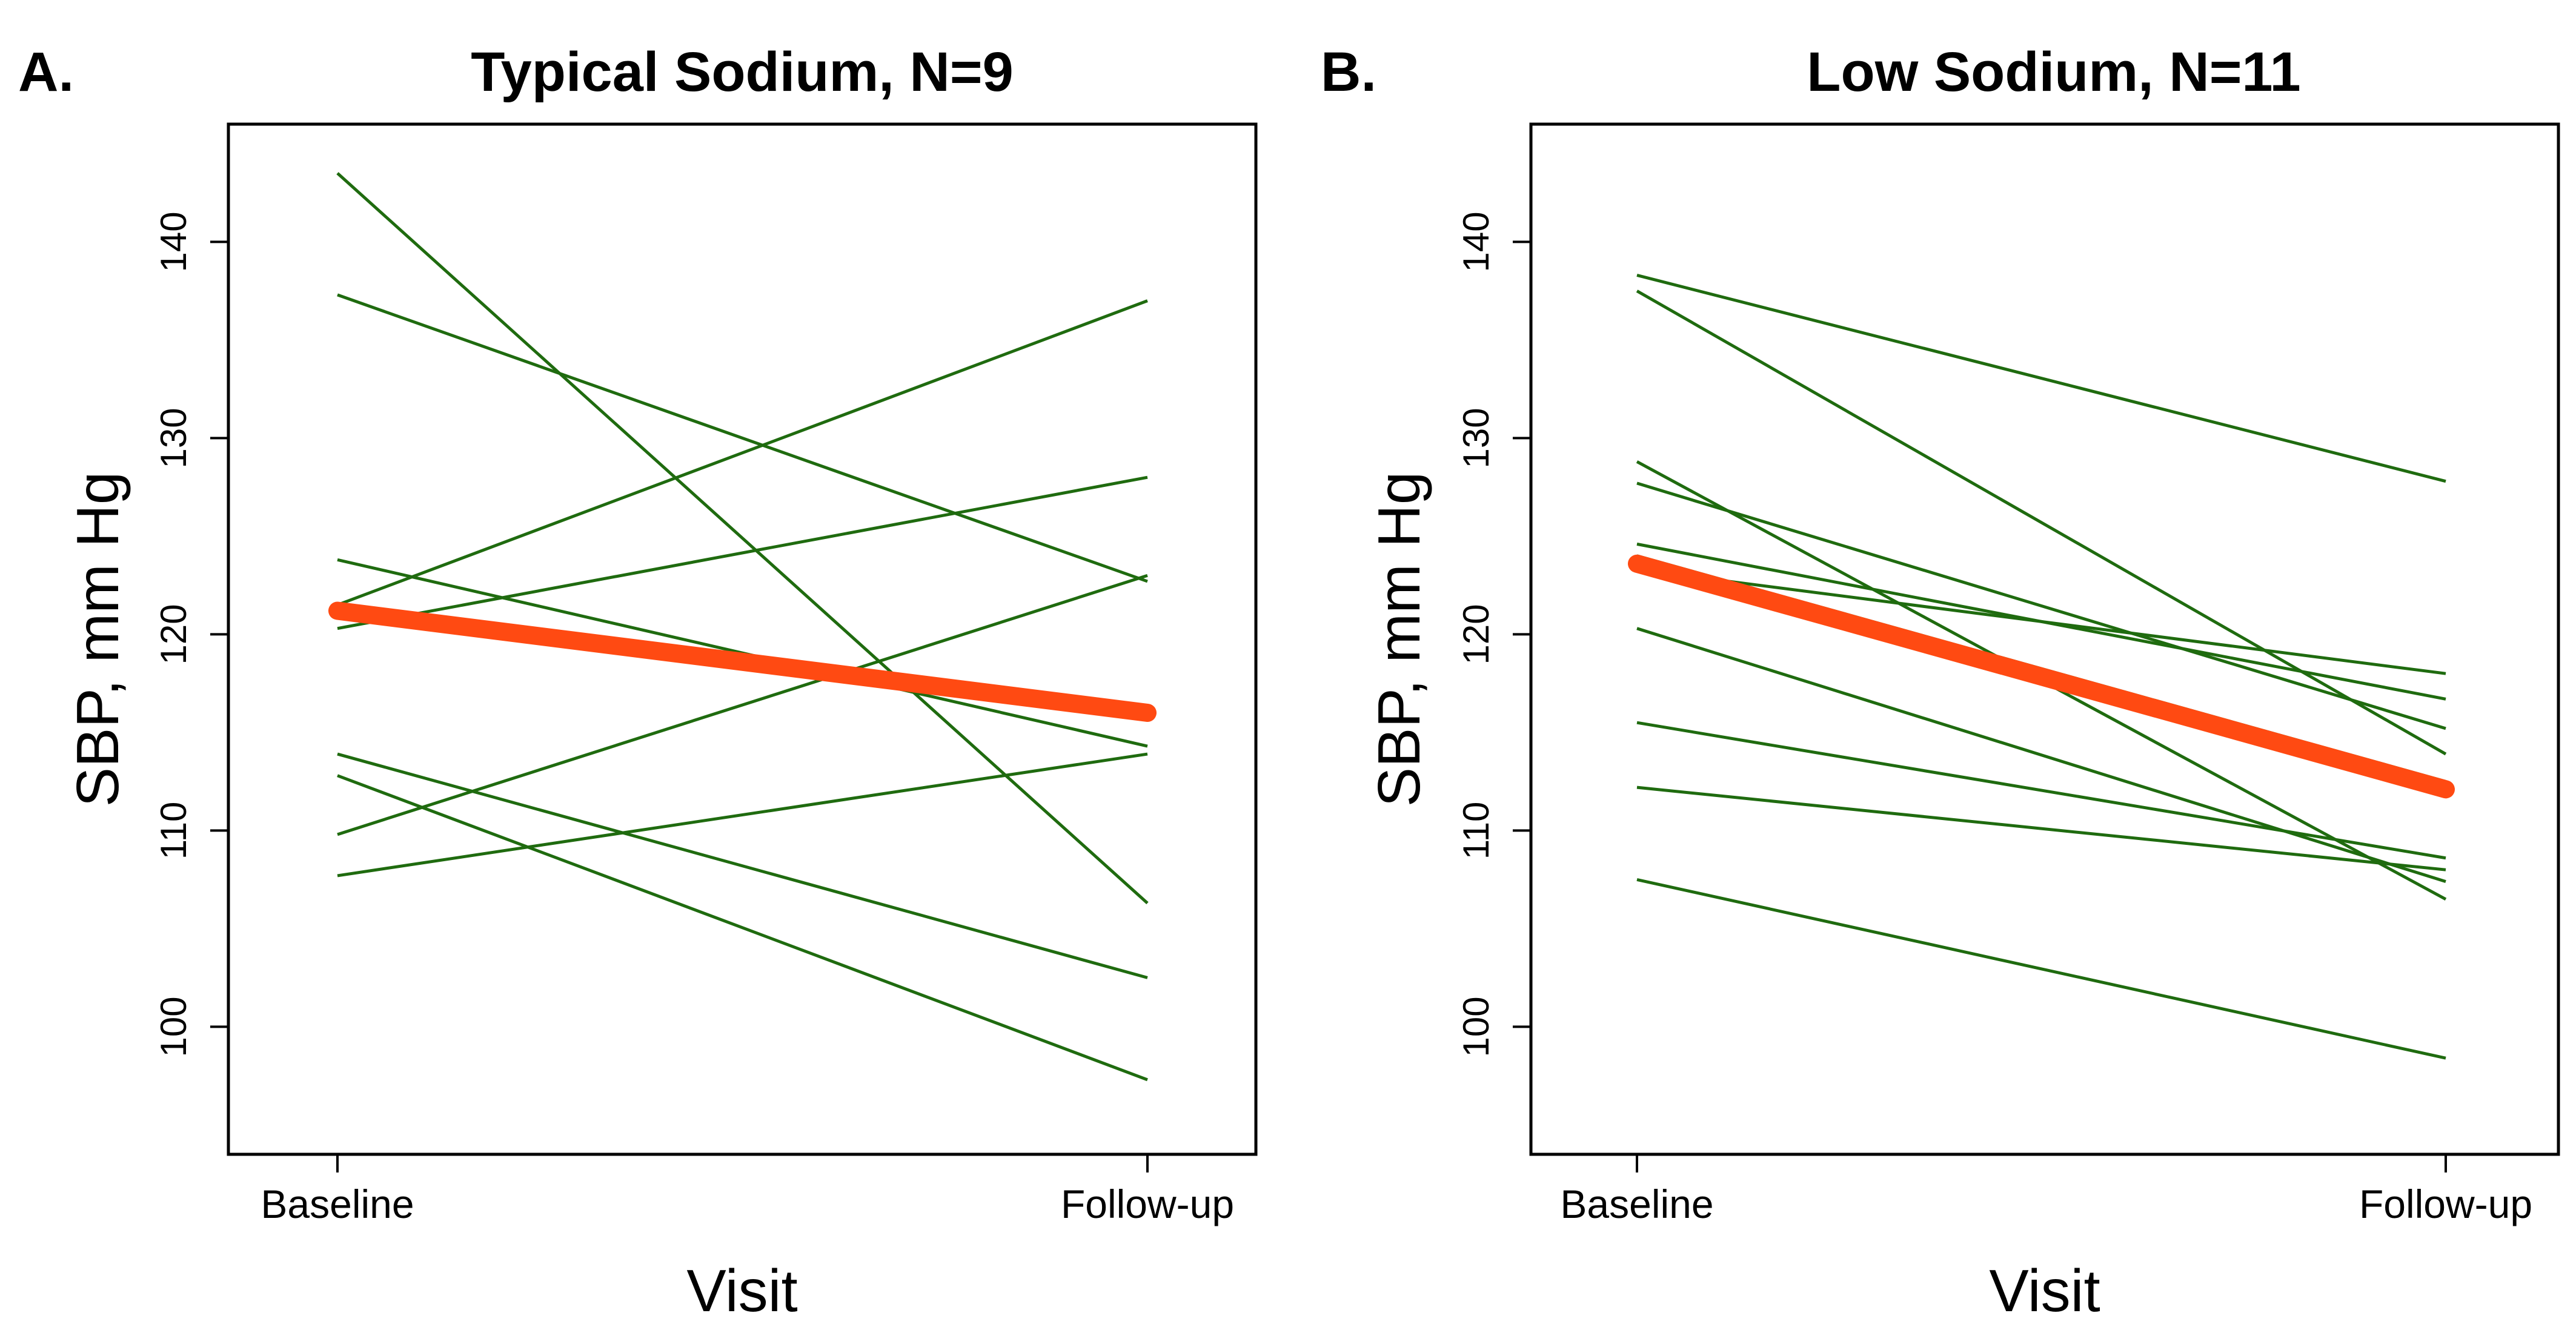 The height and width of the screenshot is (1336, 2576). I want to click on panel-label: A., so click(46, 72).